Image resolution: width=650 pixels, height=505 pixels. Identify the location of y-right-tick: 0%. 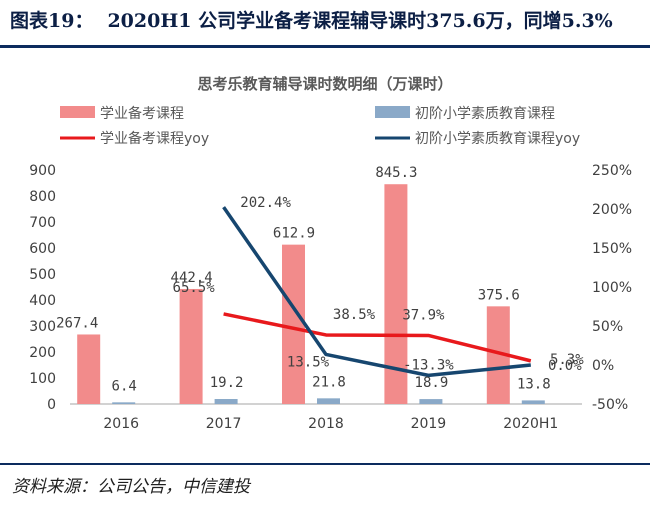
(603, 366).